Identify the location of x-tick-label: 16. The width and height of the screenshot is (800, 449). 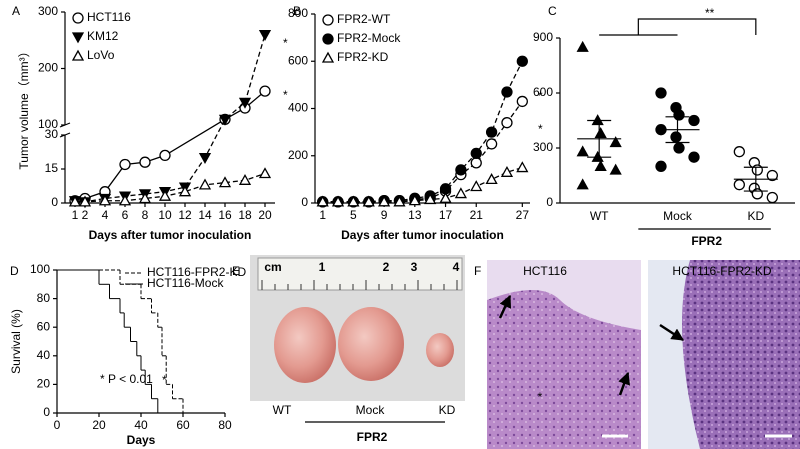
(225, 215).